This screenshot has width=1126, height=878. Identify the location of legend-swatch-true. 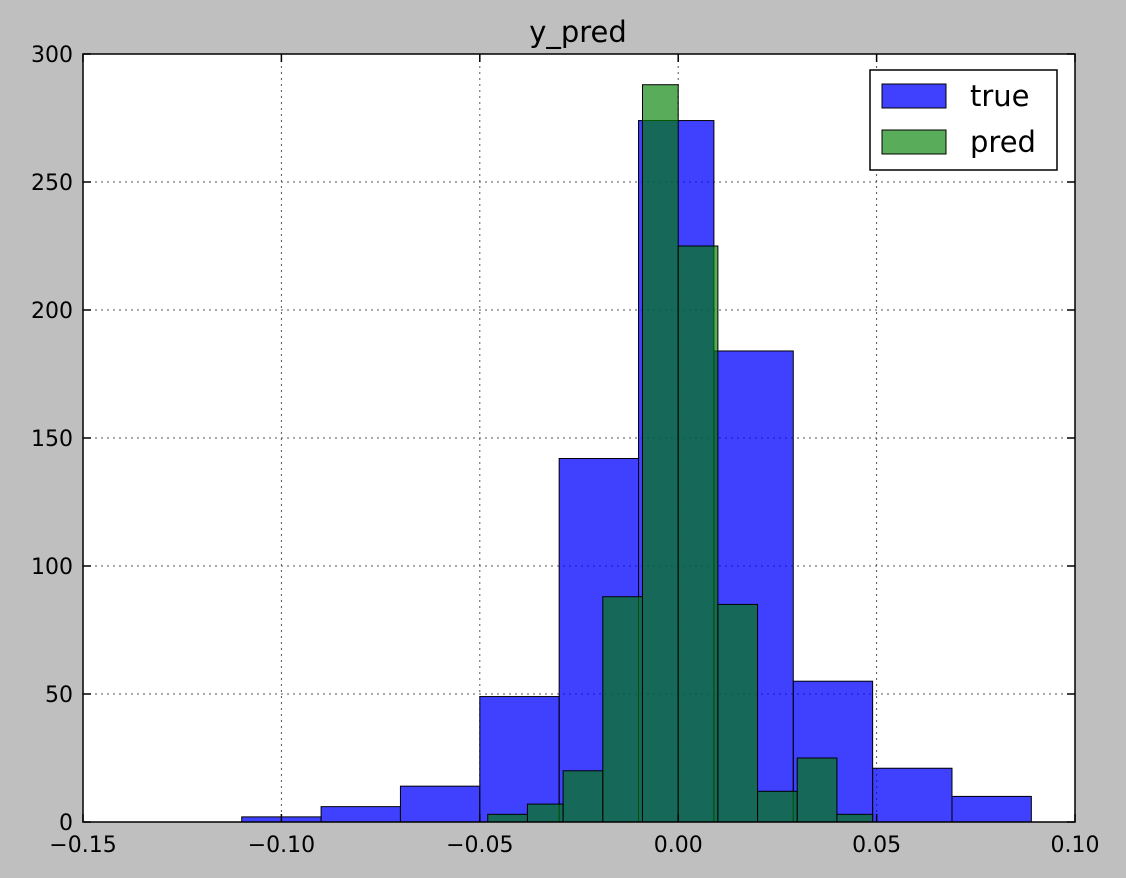
(914, 96).